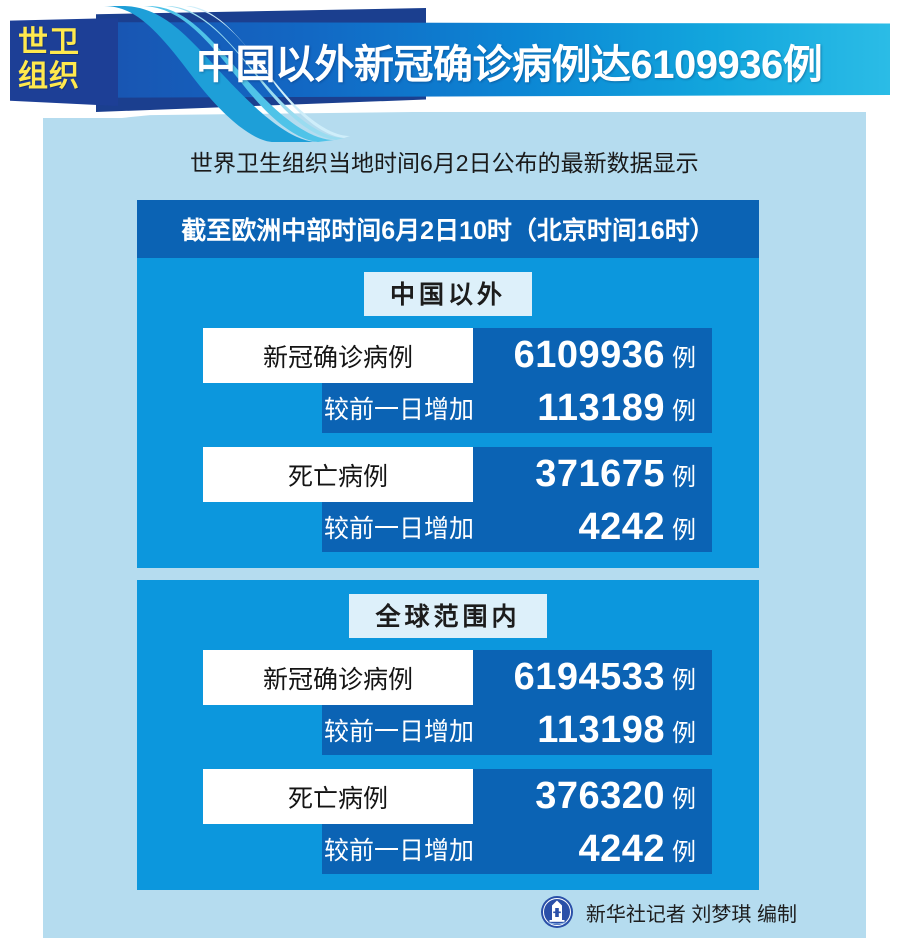 The height and width of the screenshot is (938, 900). I want to click on row-value-cell: 376320 例, so click(592, 796).